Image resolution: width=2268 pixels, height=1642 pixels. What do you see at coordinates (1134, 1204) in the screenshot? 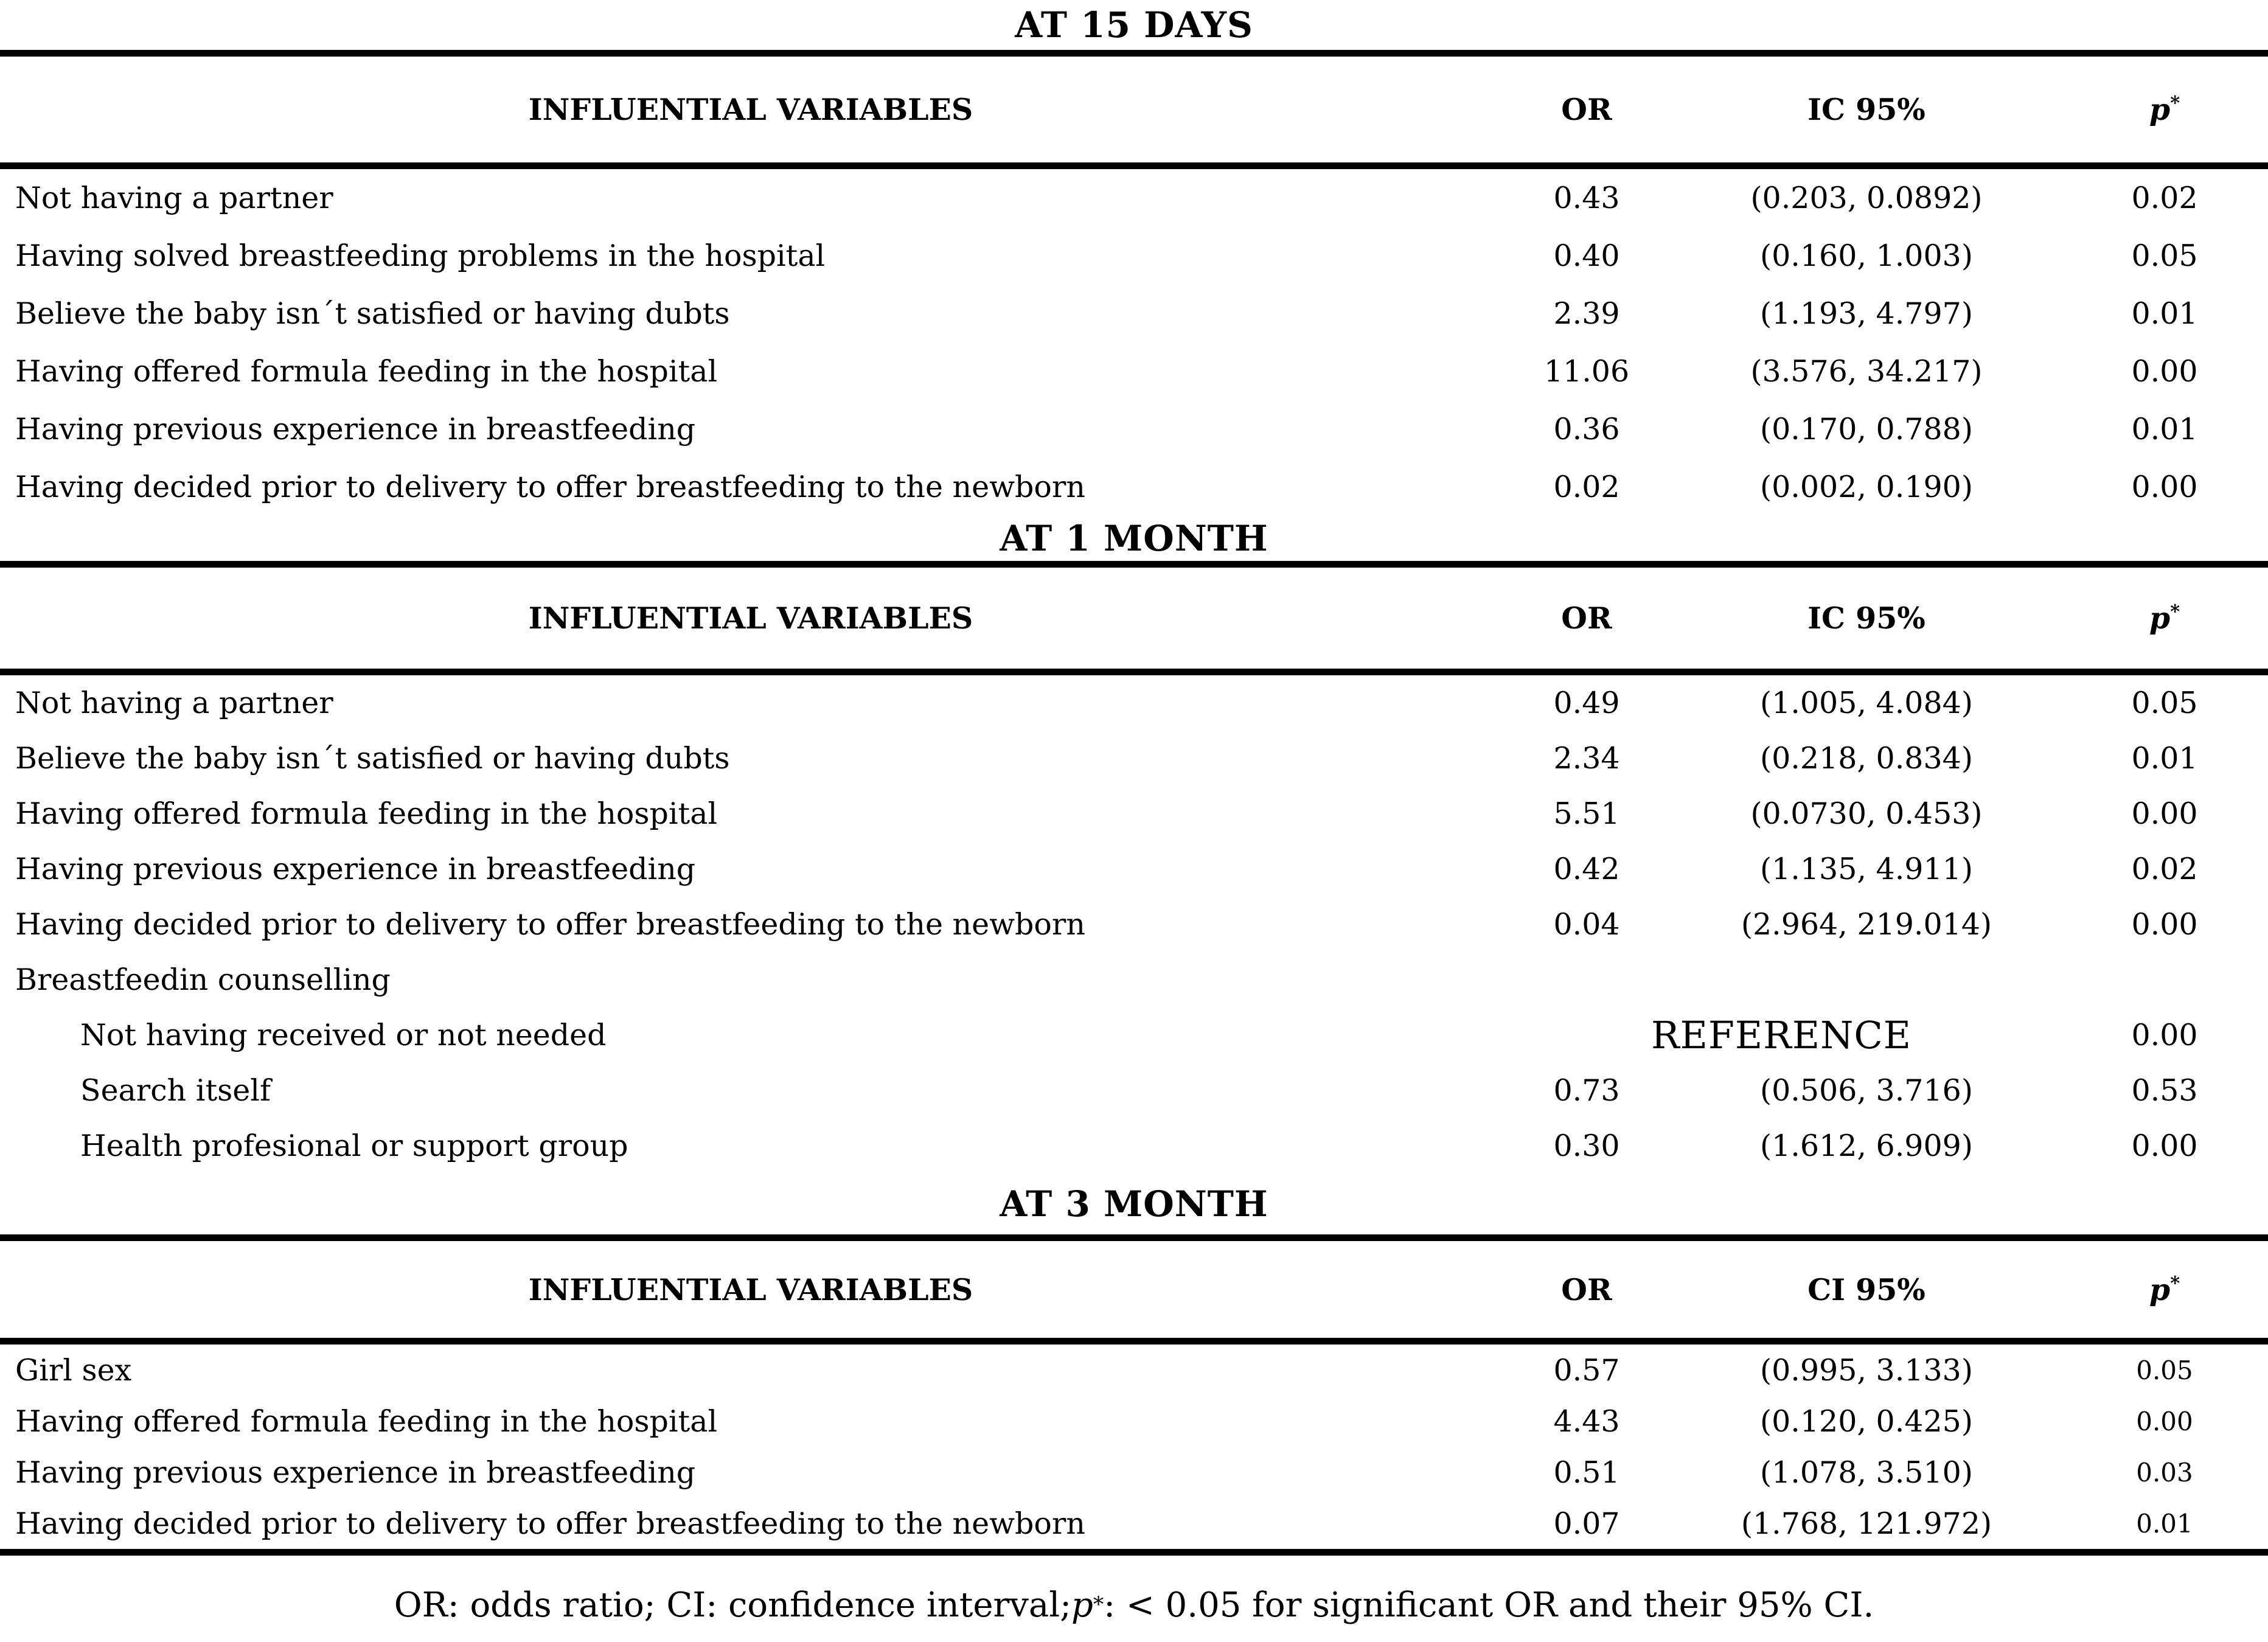
I see `section-title-3-month: AT 3 MONTH` at bounding box center [1134, 1204].